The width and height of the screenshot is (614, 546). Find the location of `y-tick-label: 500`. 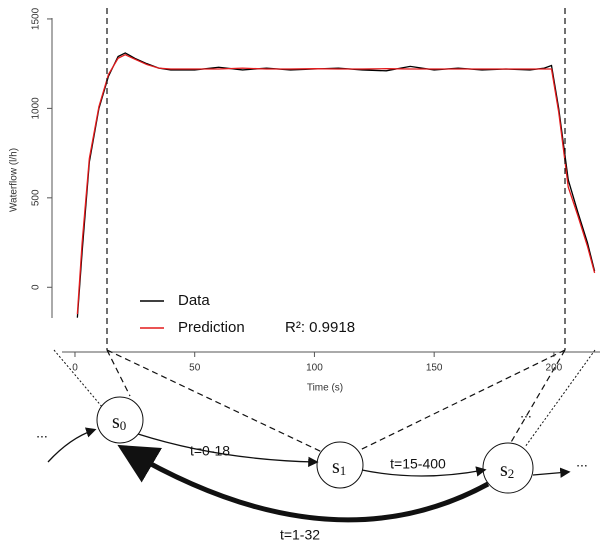

y-tick-label: 500 is located at coordinates (36, 197).